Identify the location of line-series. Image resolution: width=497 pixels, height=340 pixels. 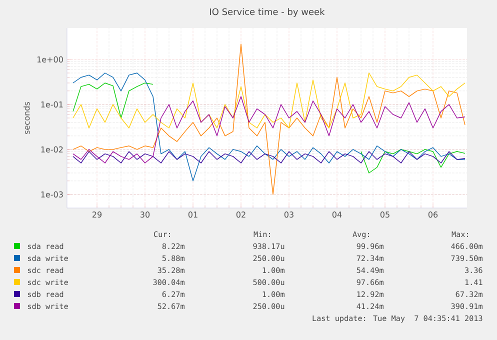
(269, 157).